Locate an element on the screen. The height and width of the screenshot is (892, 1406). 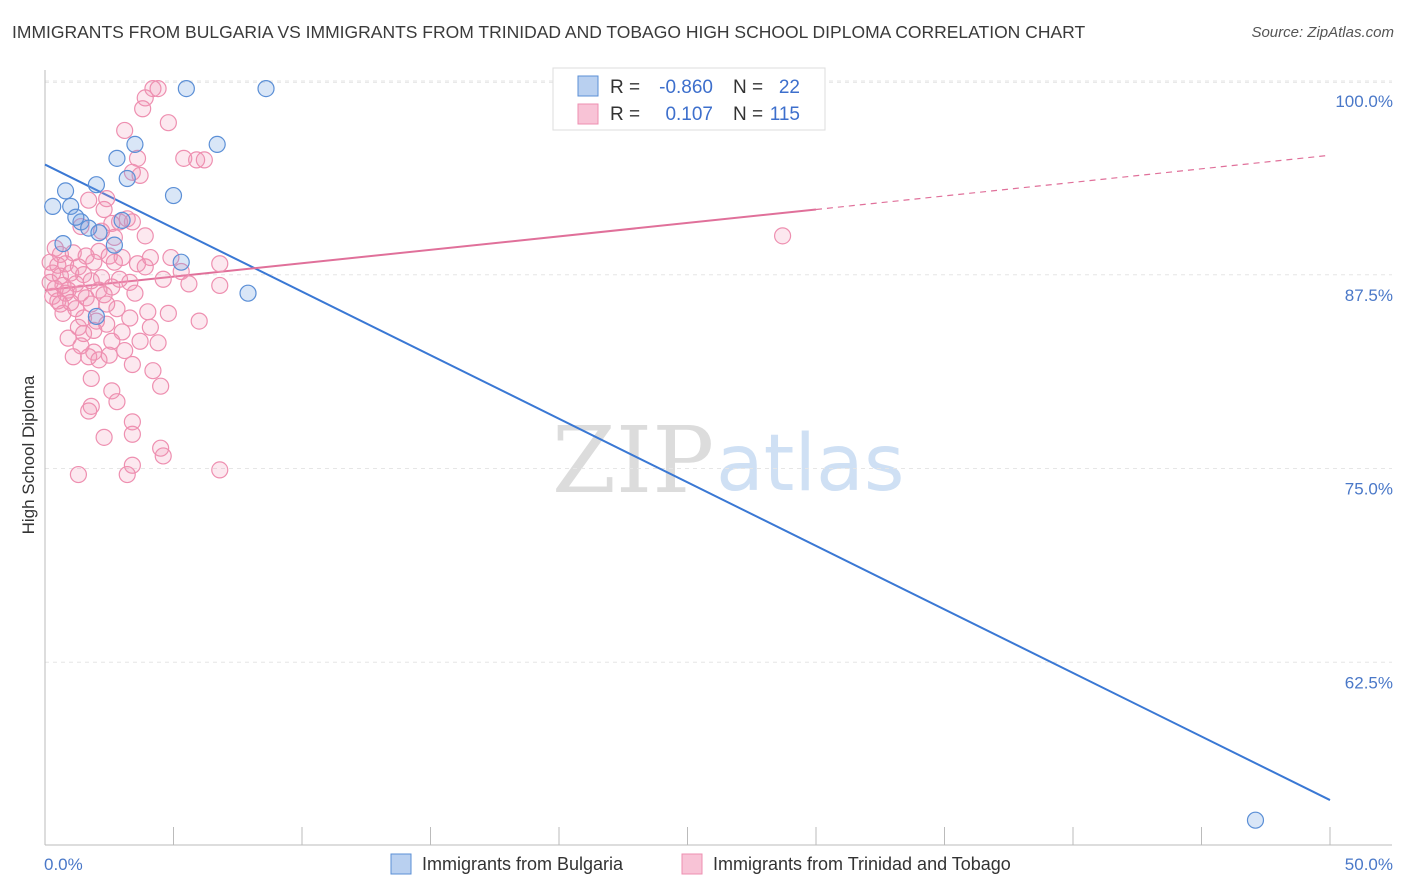
y-tick-label-3: 62.5% is located at coordinates (1369, 682).